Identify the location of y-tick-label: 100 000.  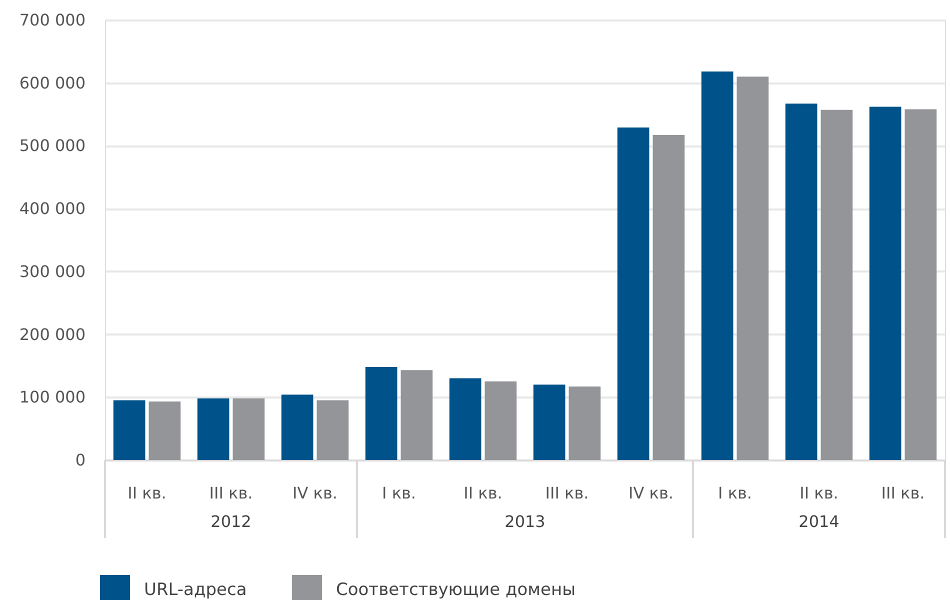
(52, 397).